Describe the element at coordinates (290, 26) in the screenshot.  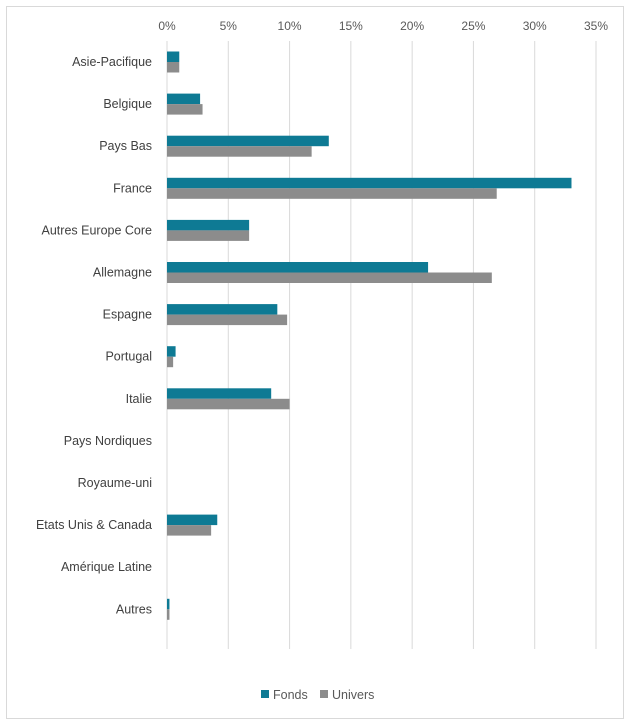
I see `x-tick-label: 10%` at that location.